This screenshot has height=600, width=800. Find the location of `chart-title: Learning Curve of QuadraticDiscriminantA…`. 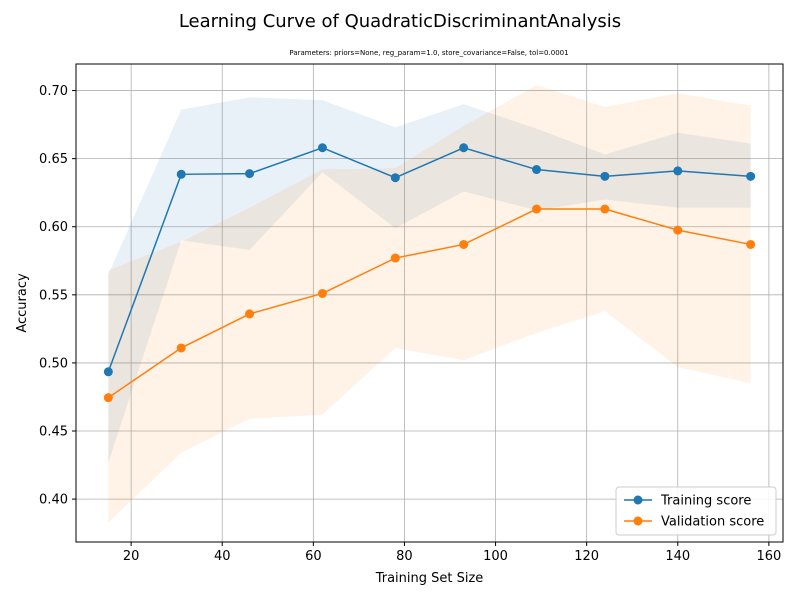

chart-title: Learning Curve of QuadraticDiscriminantA… is located at coordinates (400, 21).